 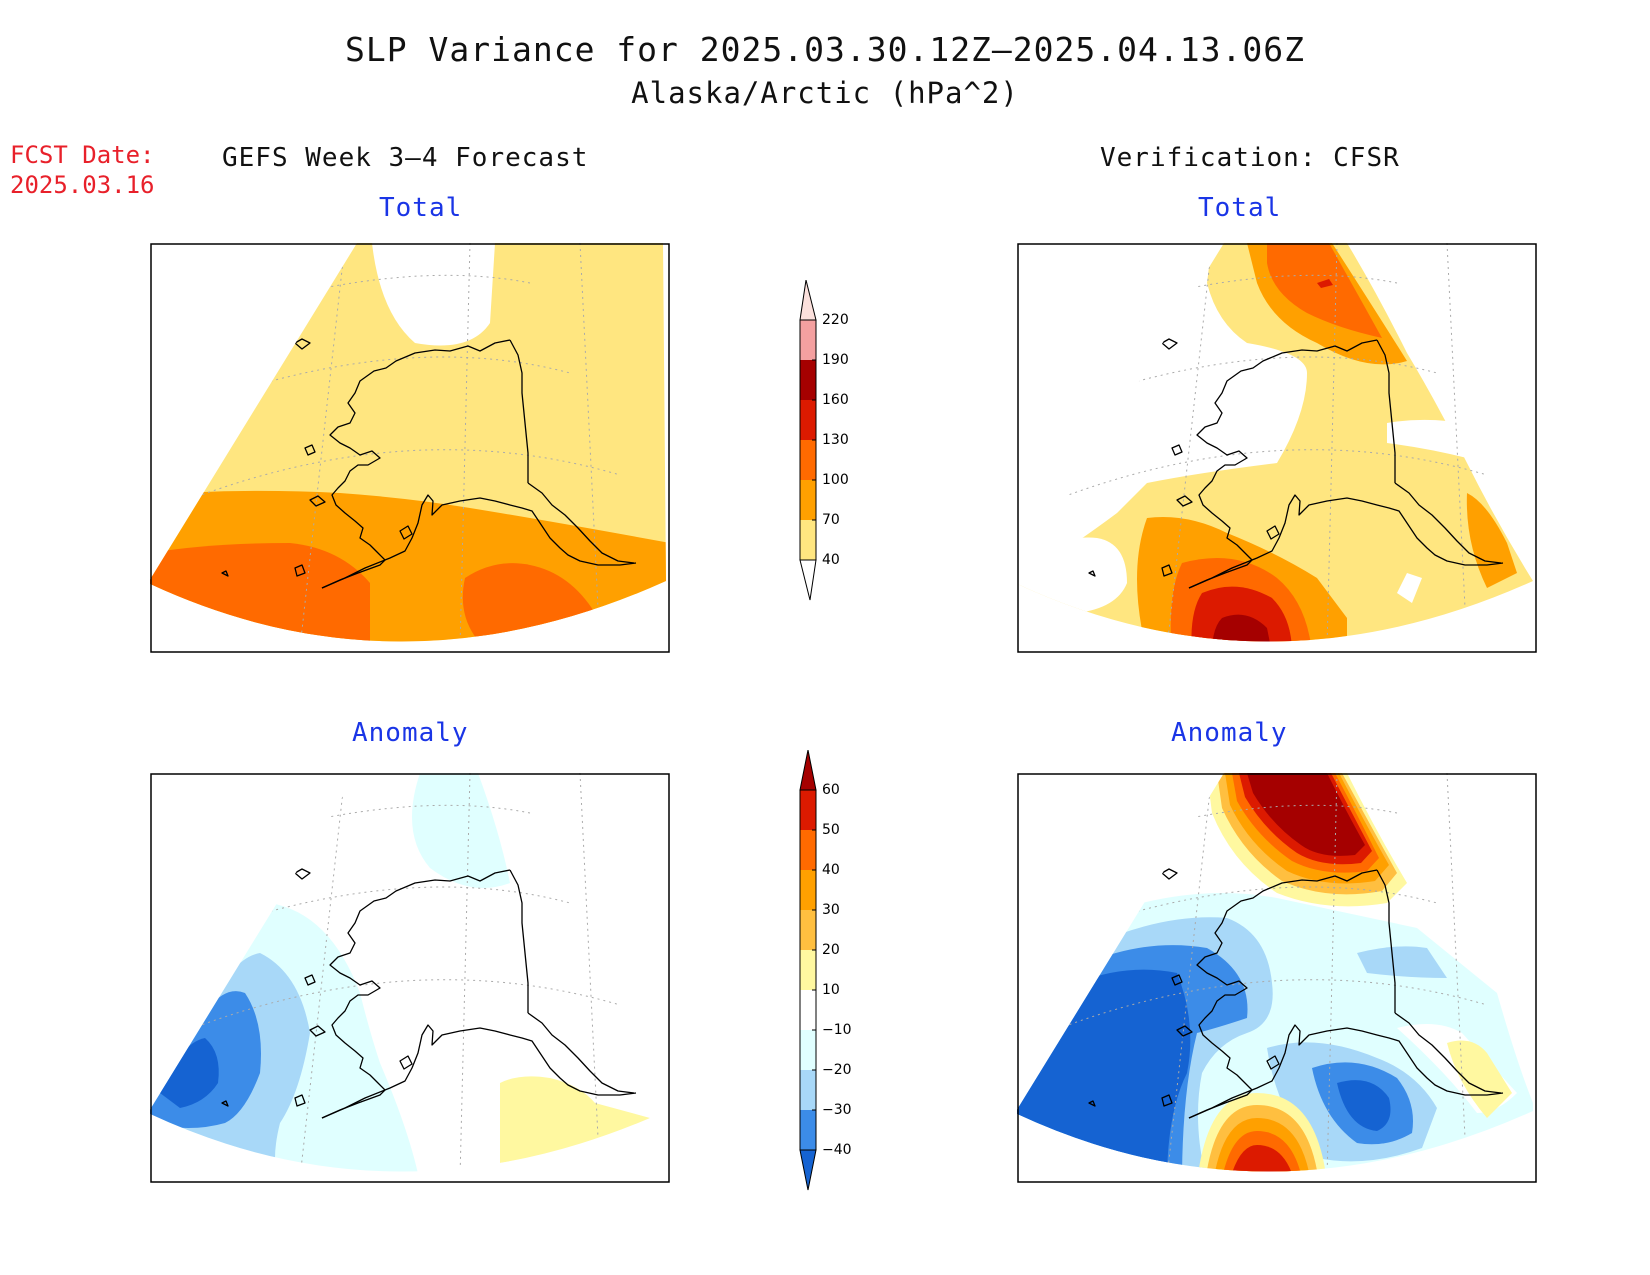 What do you see at coordinates (835, 480) in the screenshot?
I see `colorbar-label: 100` at bounding box center [835, 480].